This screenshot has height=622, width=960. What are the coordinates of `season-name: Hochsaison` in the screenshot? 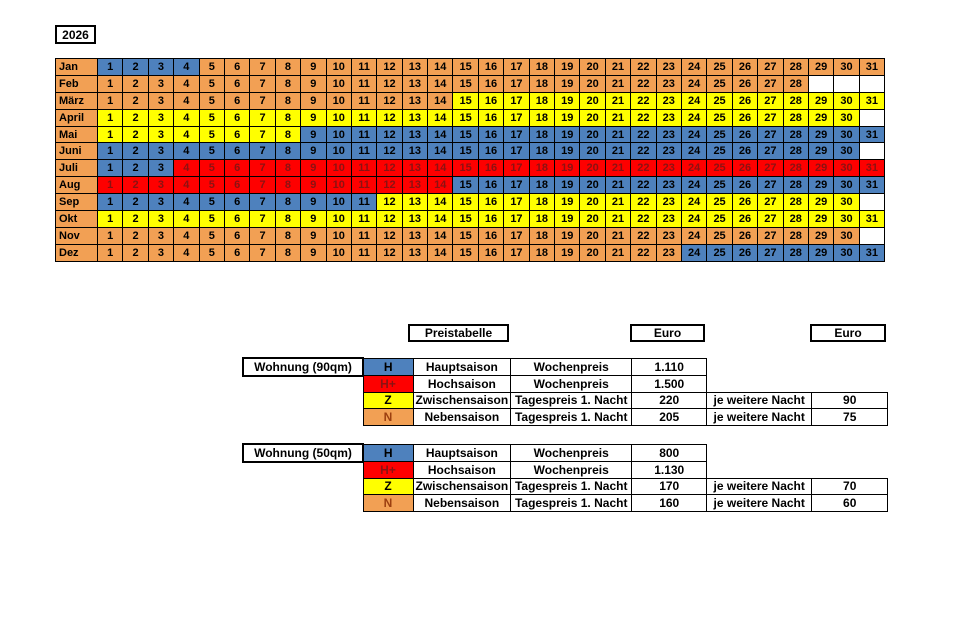 It's located at (462, 470).